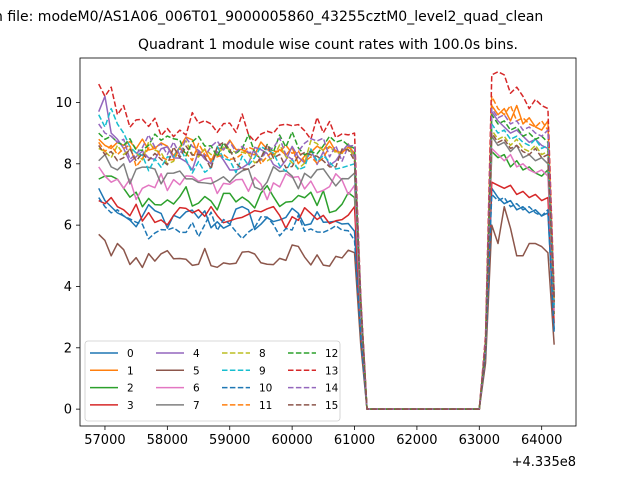 The width and height of the screenshot is (640, 480). What do you see at coordinates (196, 371) in the screenshot?
I see `legend-label-5: 5` at bounding box center [196, 371].